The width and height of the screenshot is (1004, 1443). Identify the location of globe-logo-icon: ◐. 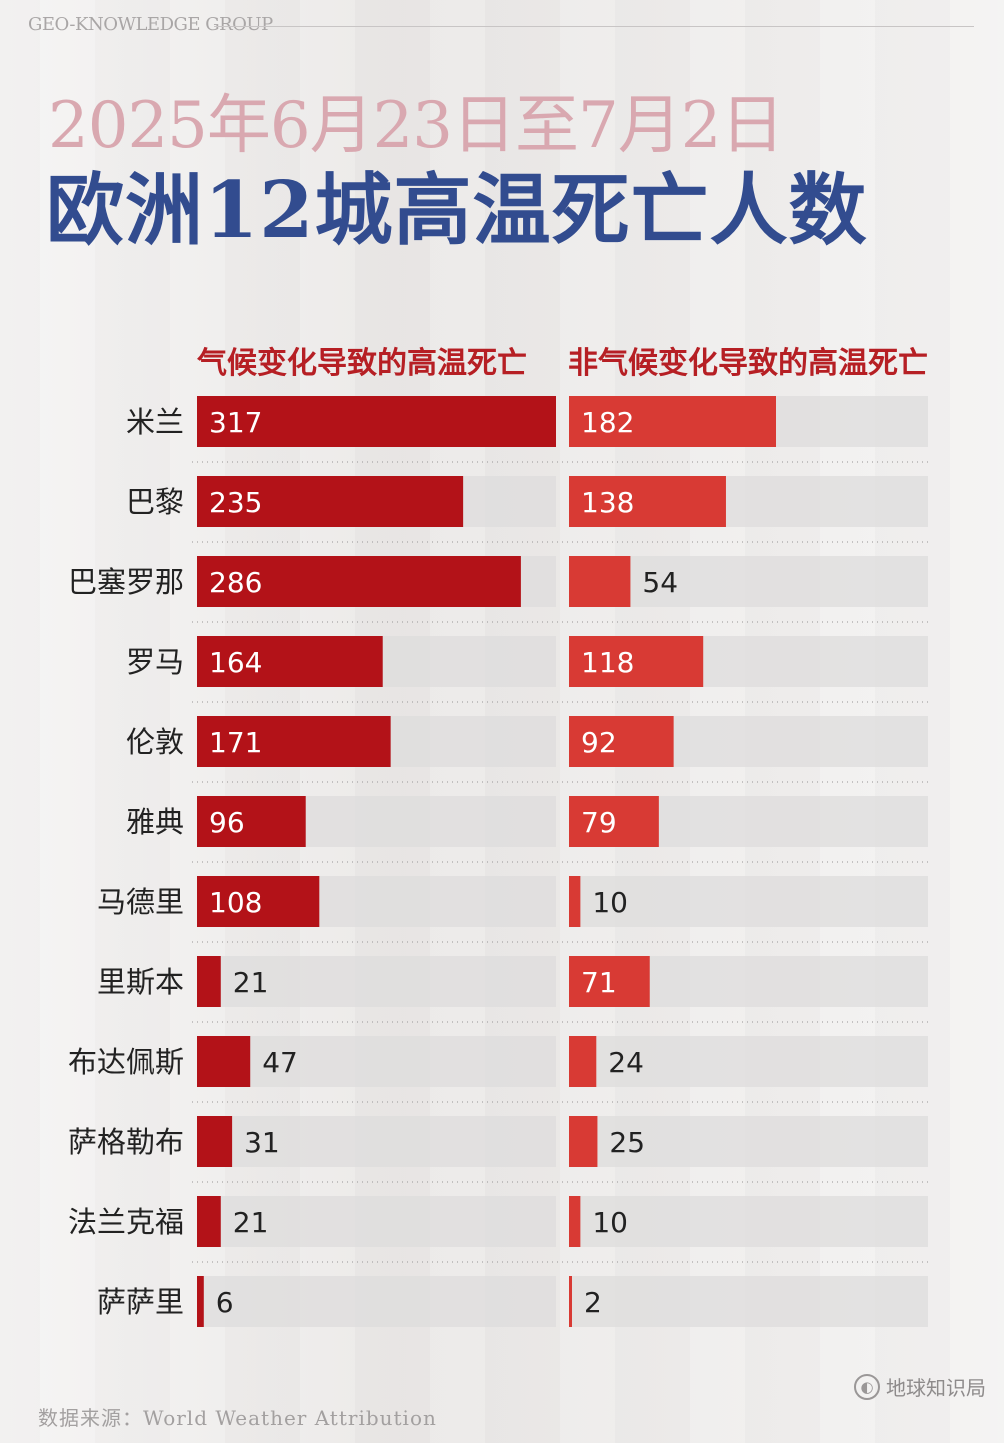
(867, 1386).